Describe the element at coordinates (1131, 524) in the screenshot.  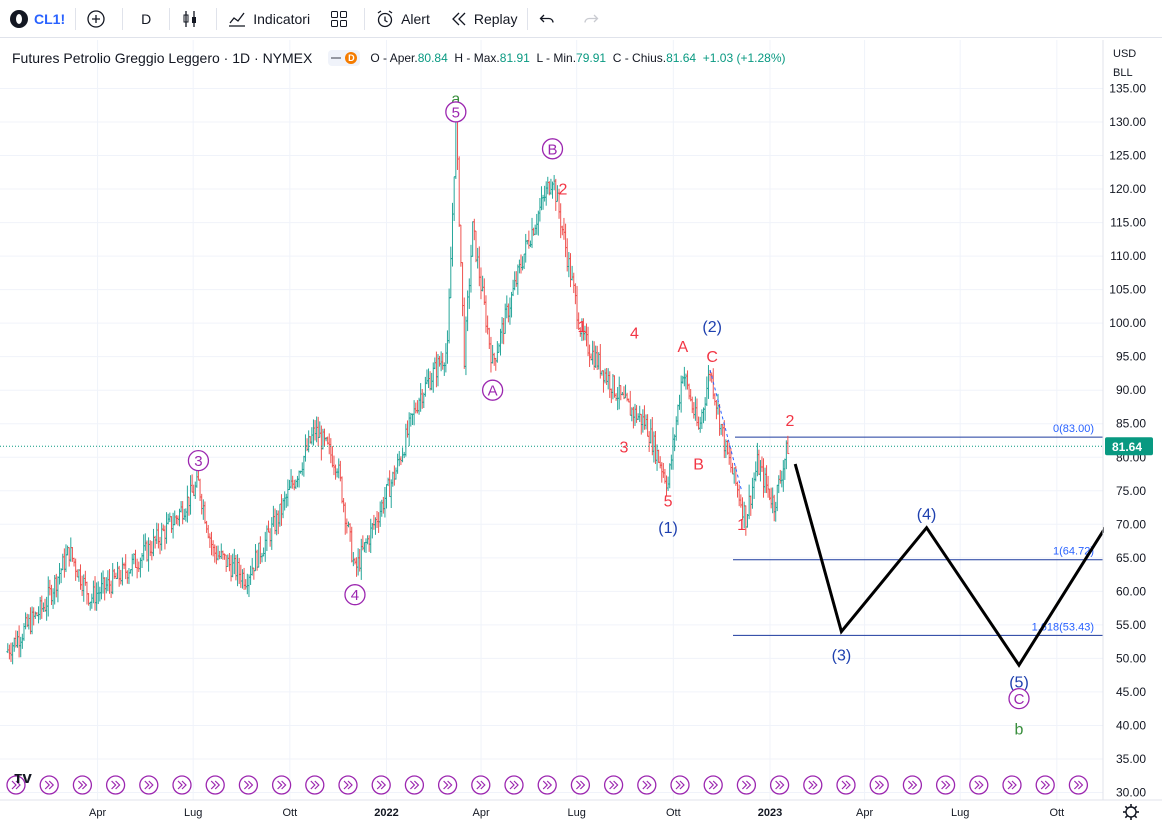
I see `price-tick-label: 70.00` at that location.